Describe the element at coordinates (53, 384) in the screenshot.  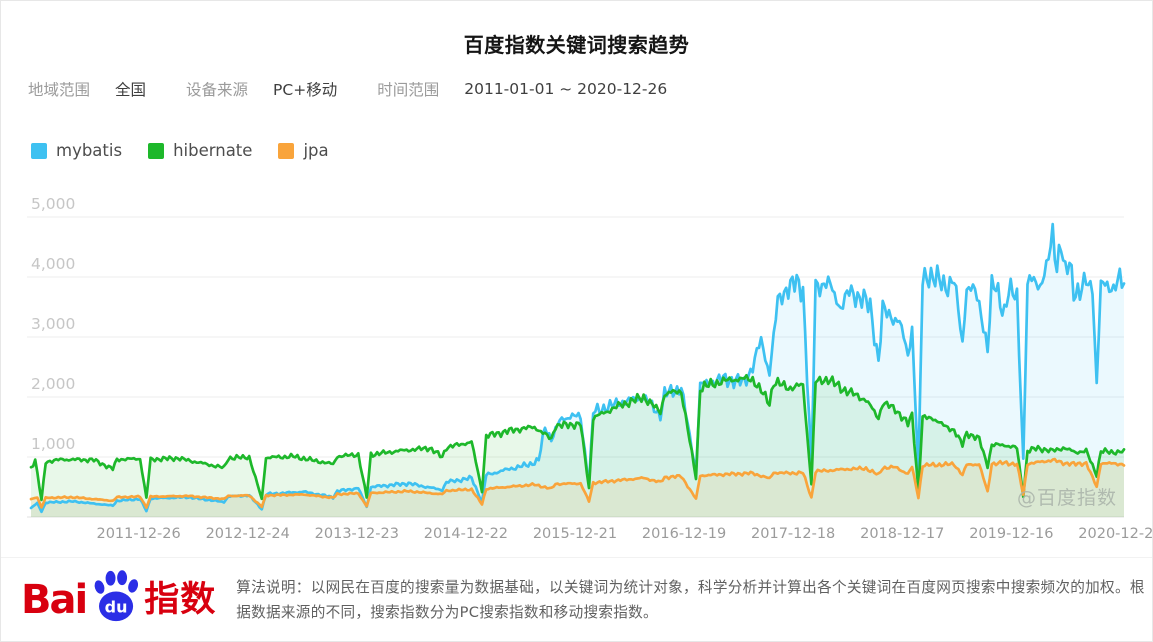
I see `y-axis-label: 2,000` at that location.